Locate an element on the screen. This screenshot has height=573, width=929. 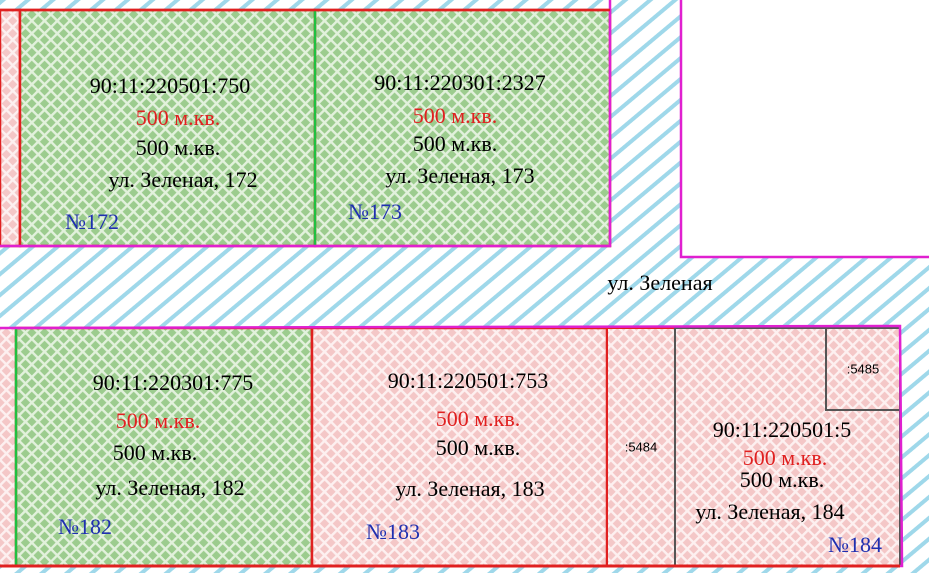
parcel-number: №184 is located at coordinates (855, 544).